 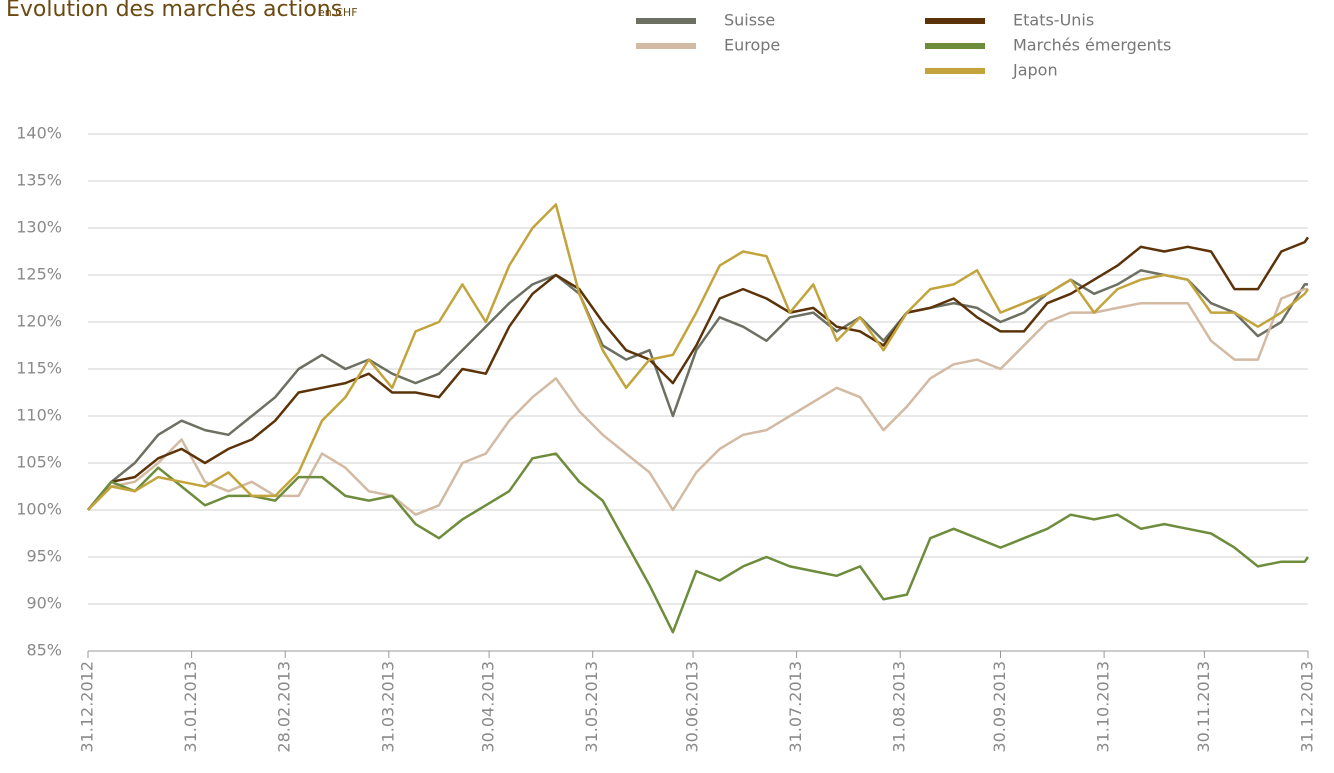 I want to click on x-tick-label: 30.06.2013, so click(x=691, y=707).